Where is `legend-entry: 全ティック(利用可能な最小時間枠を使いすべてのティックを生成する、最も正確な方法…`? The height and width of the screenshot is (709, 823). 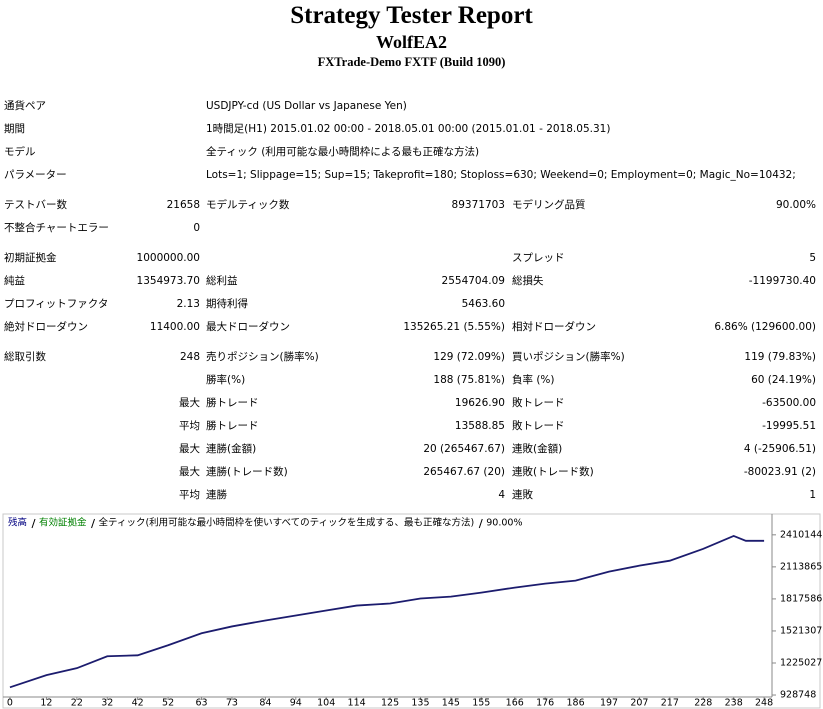
legend-entry: 全ティック(利用可能な最小時間枠を使いすべてのティックを生成する、最も正確な方法… is located at coordinates (287, 523).